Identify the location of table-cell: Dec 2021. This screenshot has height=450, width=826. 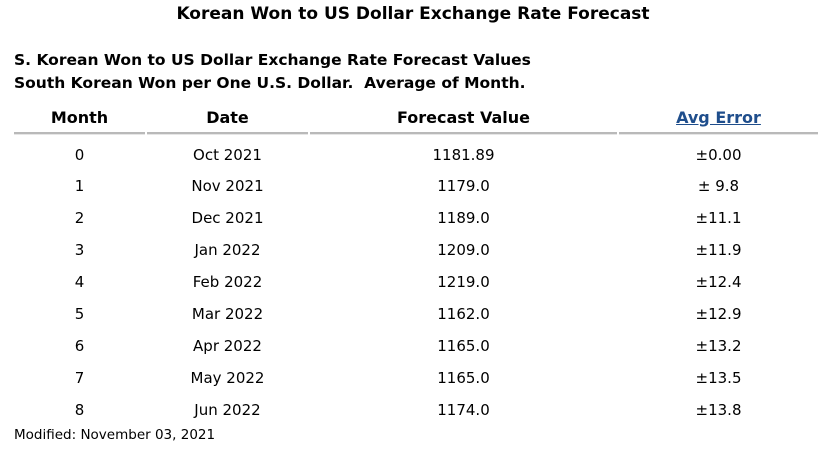
(227, 218).